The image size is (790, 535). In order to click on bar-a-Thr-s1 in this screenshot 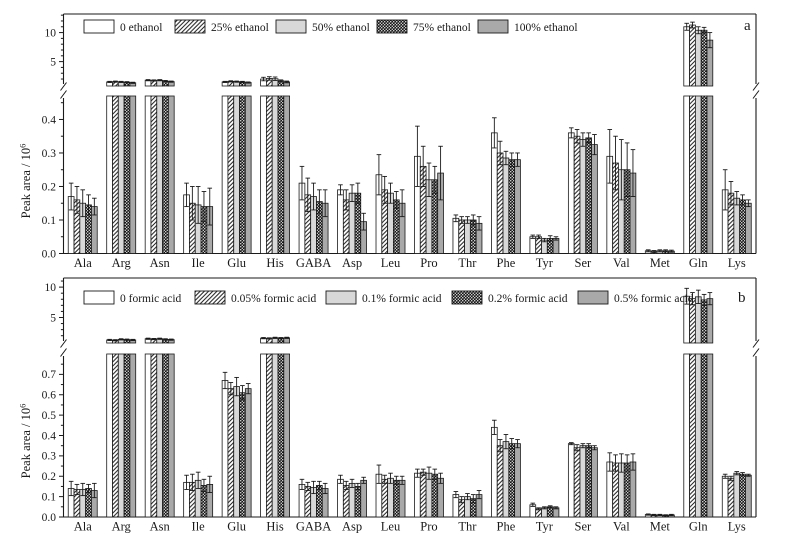, I will do `click(461, 236)`.